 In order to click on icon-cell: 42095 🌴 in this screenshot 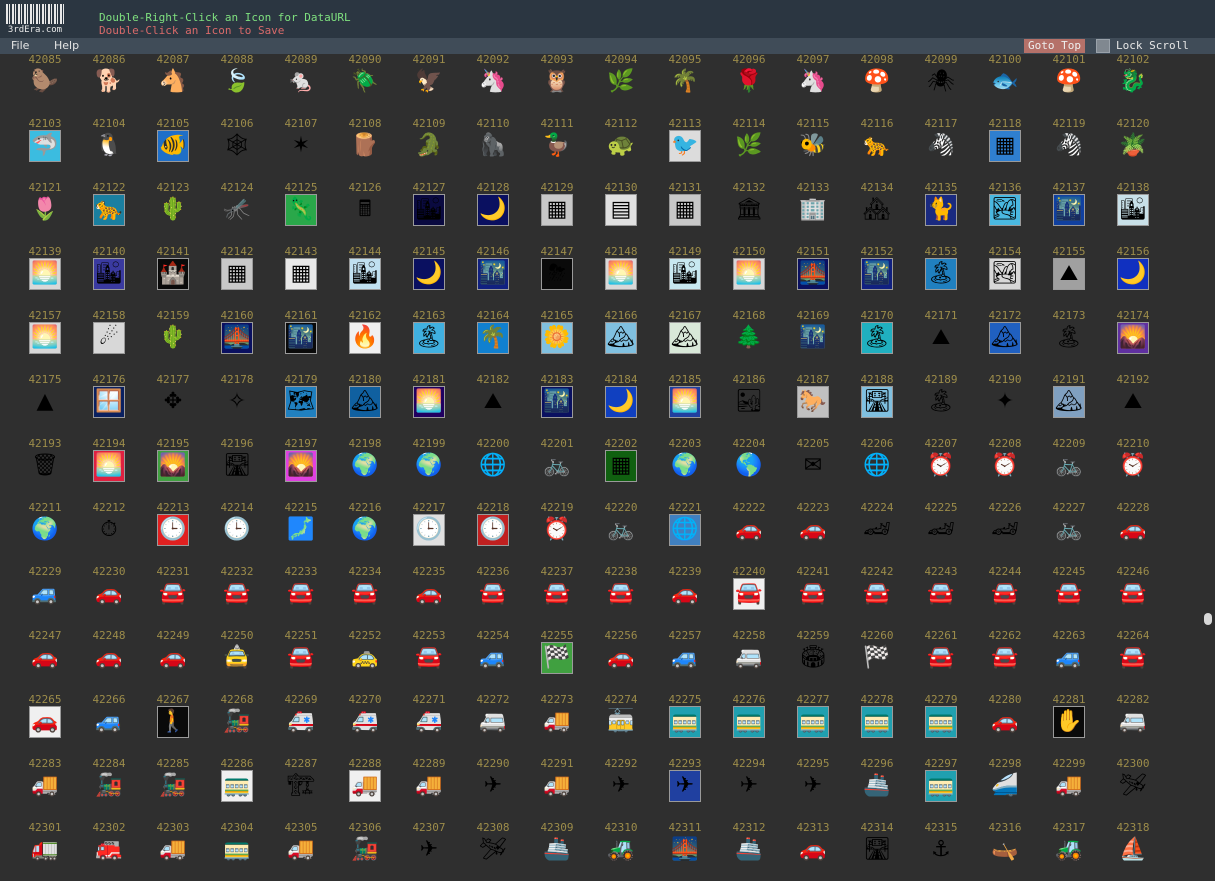, I will do `click(685, 86)`.